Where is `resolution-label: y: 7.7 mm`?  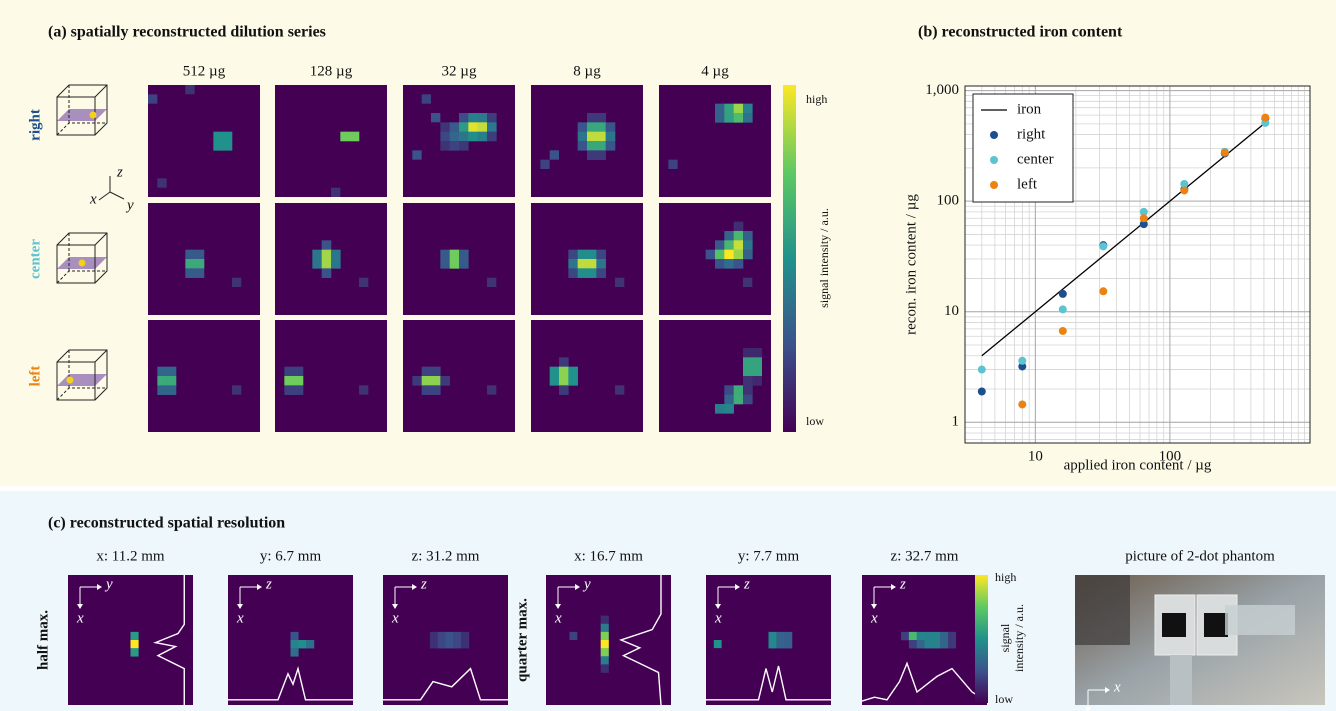 resolution-label: y: 7.7 mm is located at coordinates (769, 556).